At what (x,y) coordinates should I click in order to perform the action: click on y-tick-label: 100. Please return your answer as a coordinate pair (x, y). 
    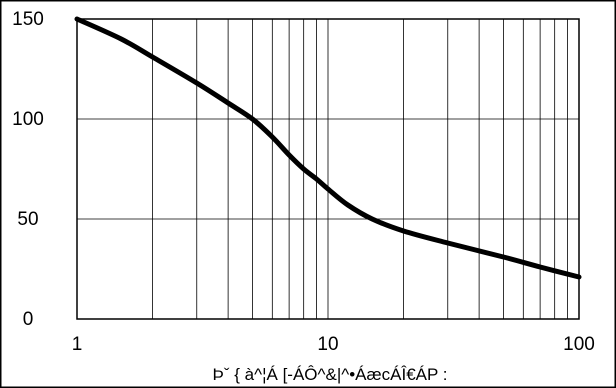
    Looking at the image, I should click on (28, 119).